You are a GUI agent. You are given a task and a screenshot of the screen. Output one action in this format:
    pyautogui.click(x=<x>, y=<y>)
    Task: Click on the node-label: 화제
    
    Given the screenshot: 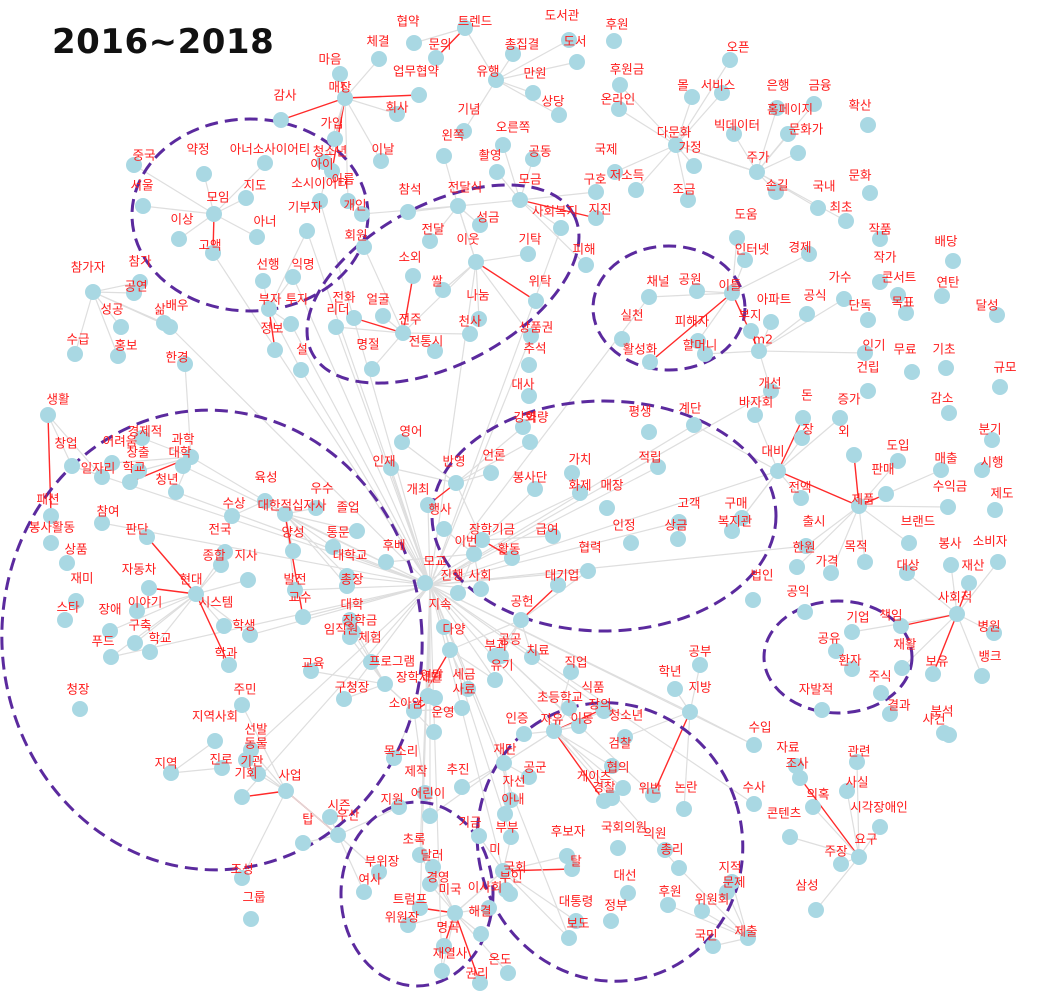 What is the action you would take?
    pyautogui.click(x=579, y=485)
    